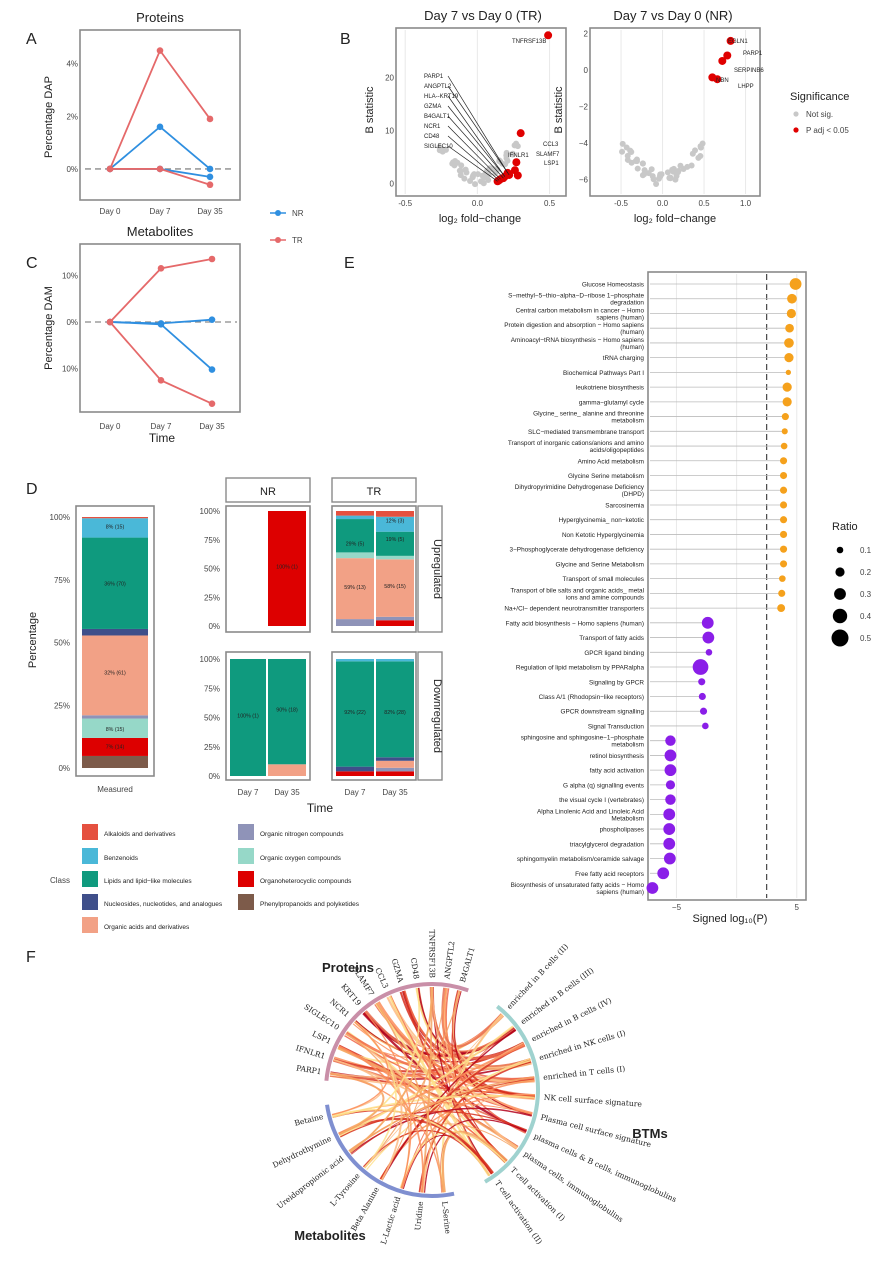  What do you see at coordinates (415, 968) in the screenshot?
I see `protein-label: CD48` at bounding box center [415, 968].